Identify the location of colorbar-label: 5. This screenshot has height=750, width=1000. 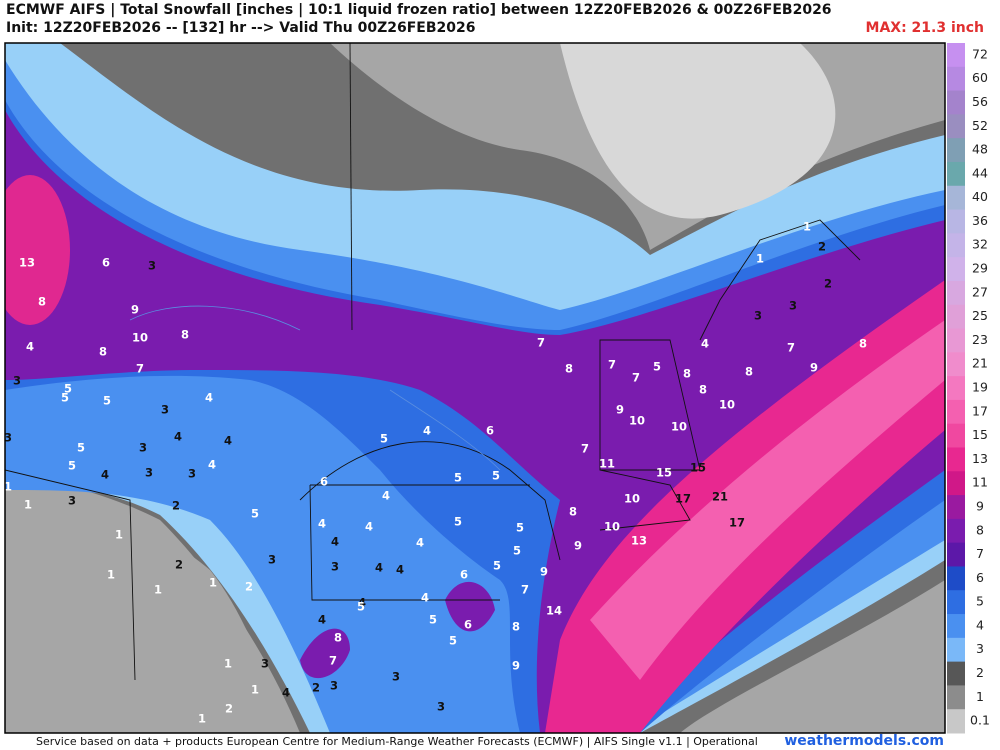
(980, 601).